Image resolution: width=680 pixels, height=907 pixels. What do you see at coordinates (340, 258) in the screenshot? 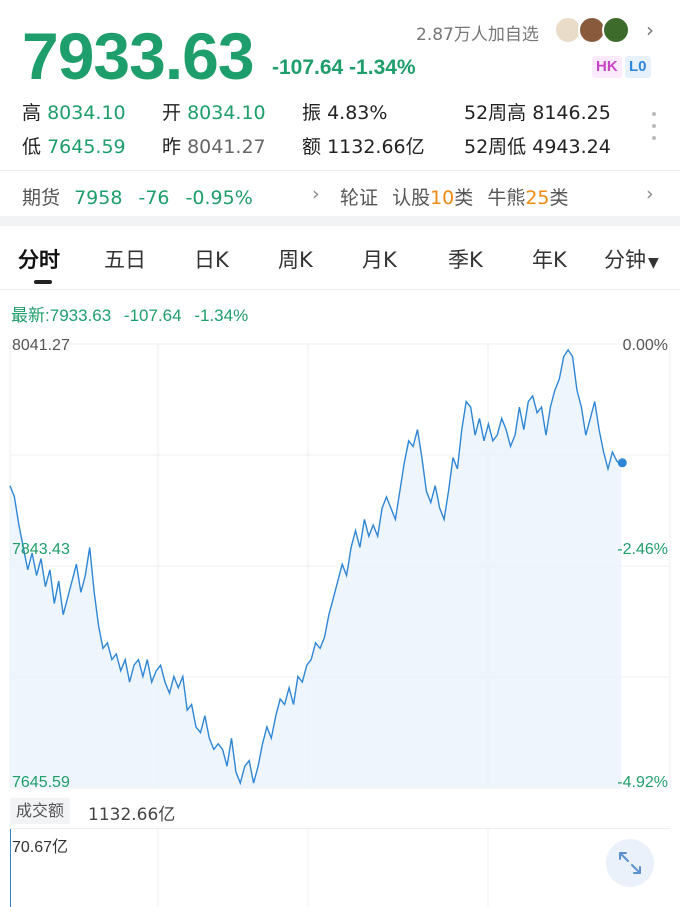
I see `chart-tabs: 分时 五日 日K 周K 月K 季K 年K 分钟 ▼` at bounding box center [340, 258].